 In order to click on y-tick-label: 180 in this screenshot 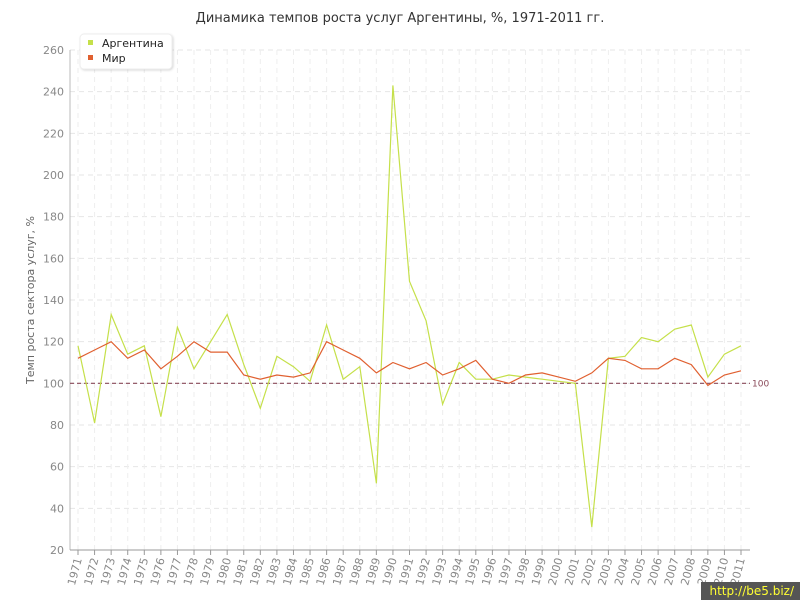, I will do `click(53, 217)`.